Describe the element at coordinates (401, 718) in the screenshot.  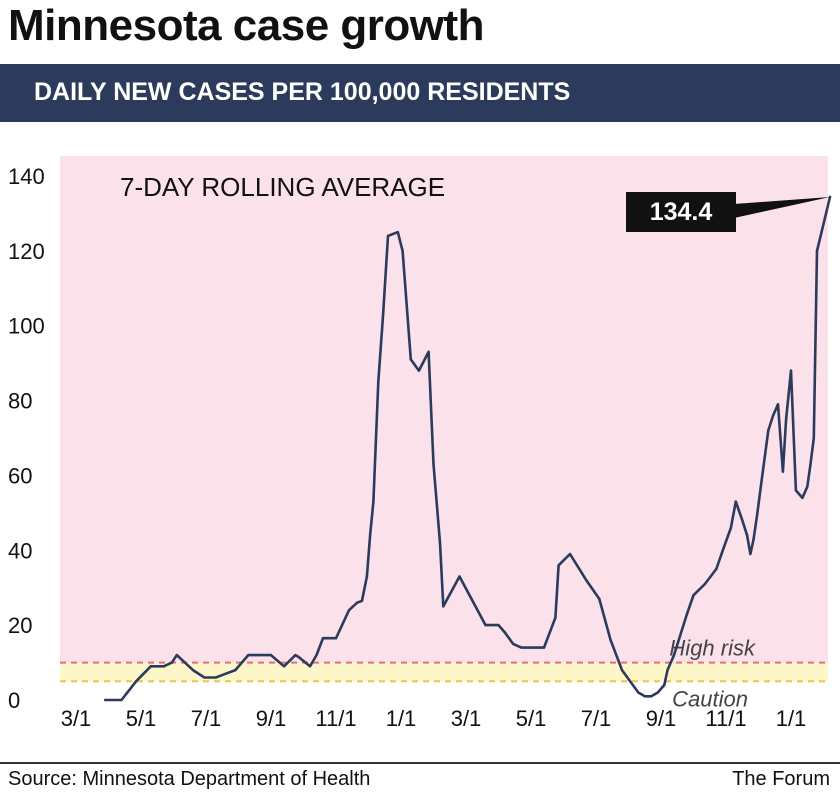
I see `x-tick-label: 1/1` at that location.